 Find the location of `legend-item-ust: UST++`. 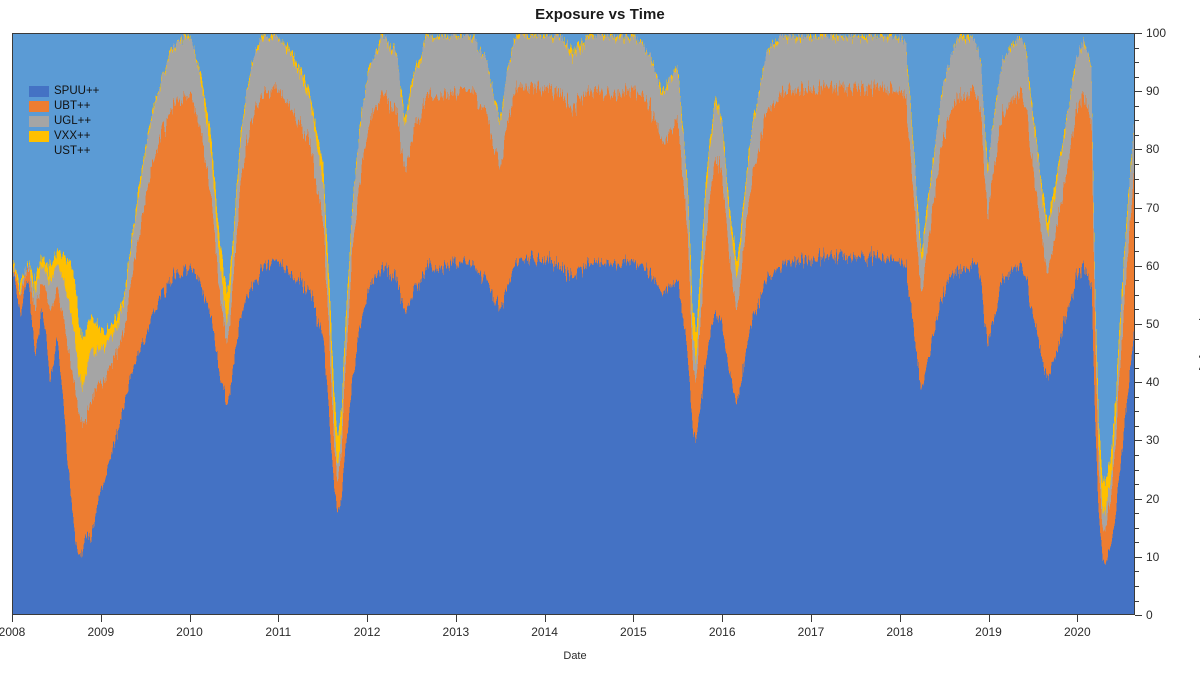

legend-item-ust: UST++ is located at coordinates (64, 151).